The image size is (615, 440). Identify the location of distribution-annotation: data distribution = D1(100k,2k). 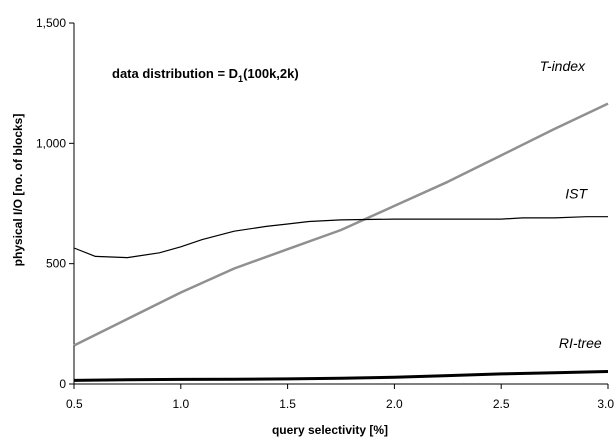
(205, 75).